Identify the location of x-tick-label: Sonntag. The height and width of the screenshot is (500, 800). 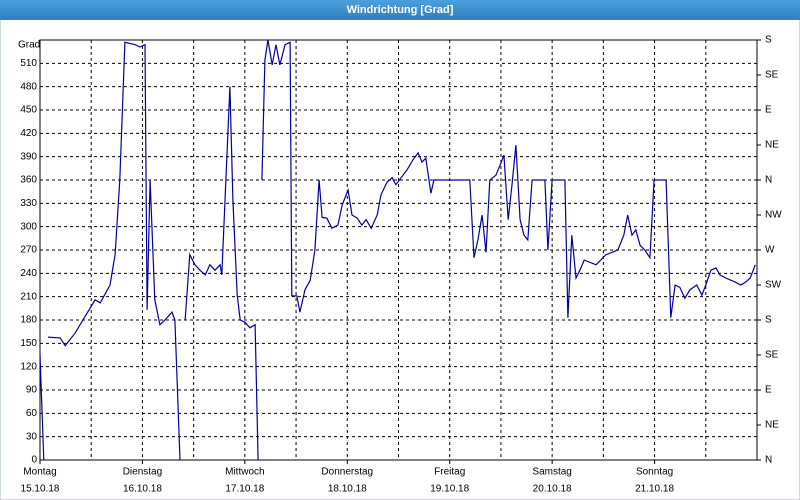
(654, 472).